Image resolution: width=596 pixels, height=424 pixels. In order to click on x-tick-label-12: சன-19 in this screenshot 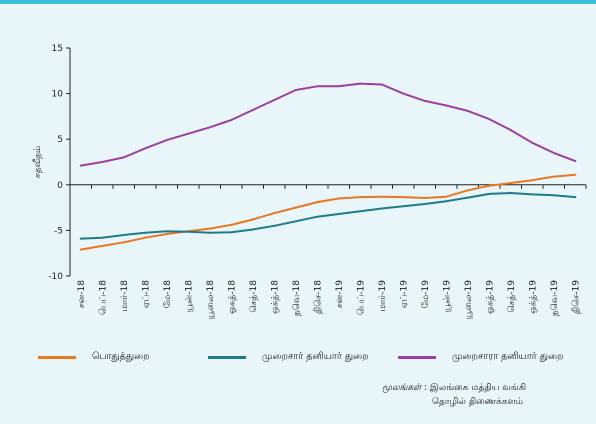, I will do `click(340, 294)`.